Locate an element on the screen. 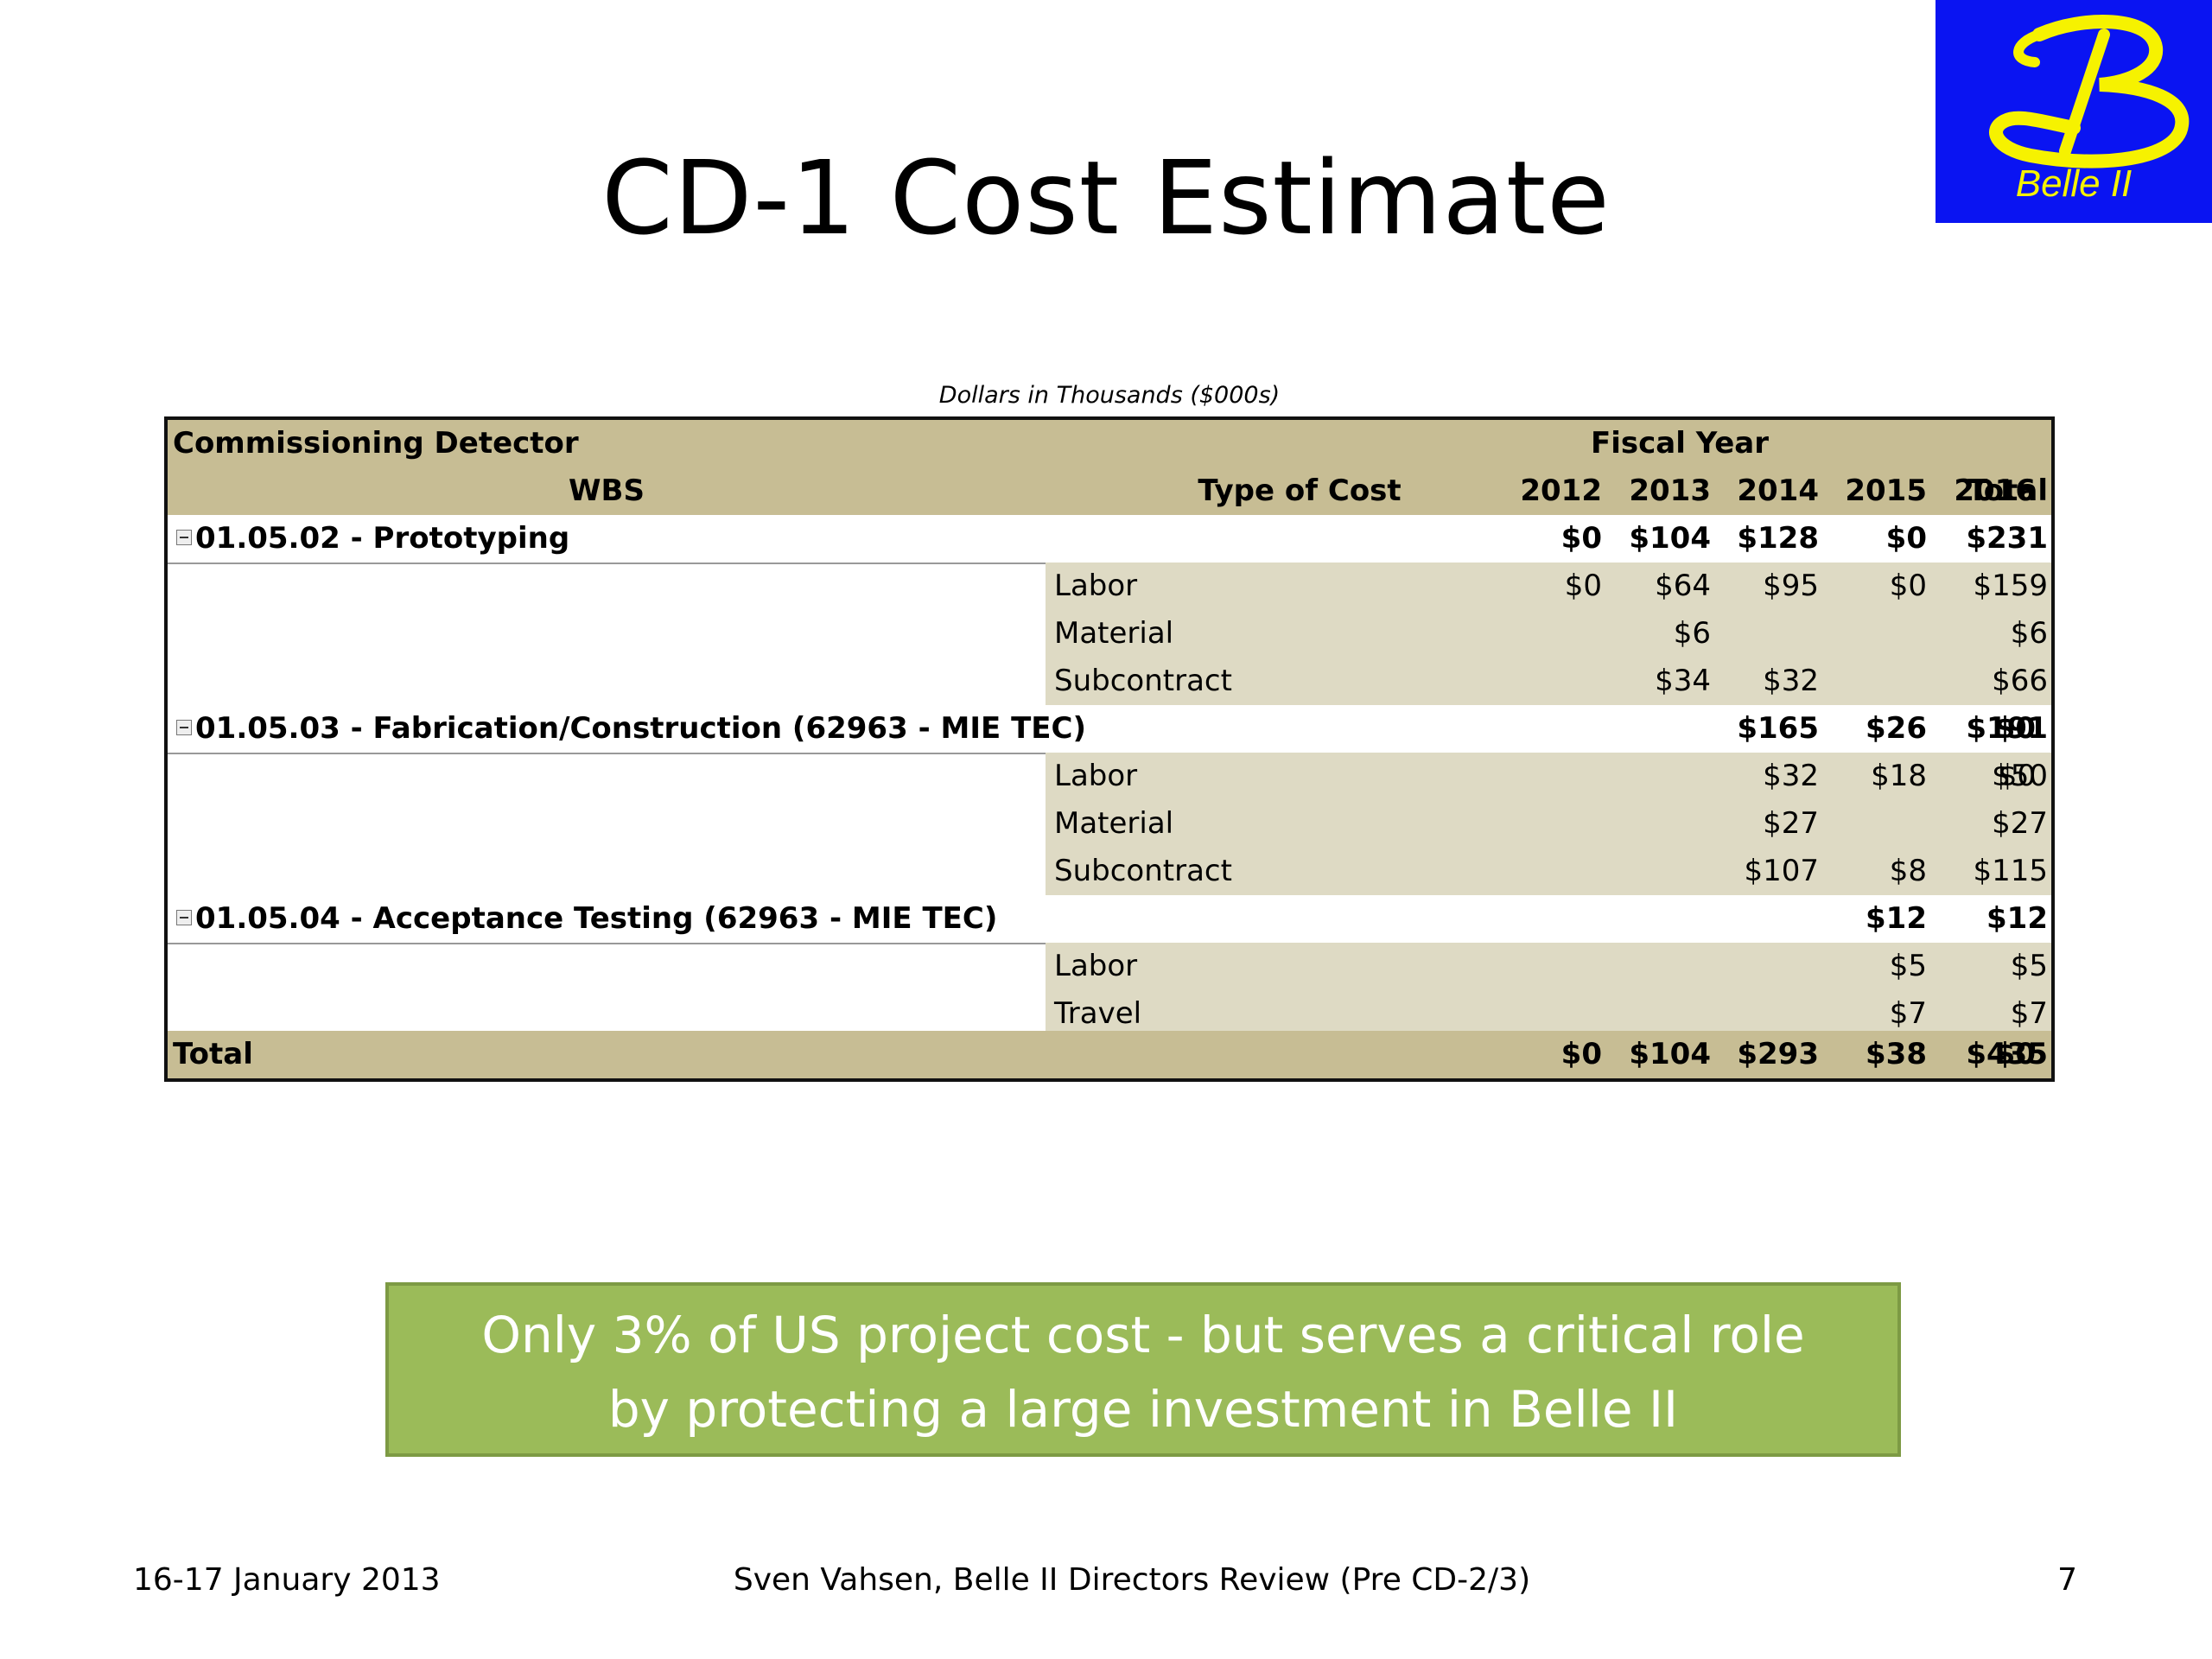 This screenshot has width=2212, height=1659. cell-value: $7 is located at coordinates (1908, 1013).